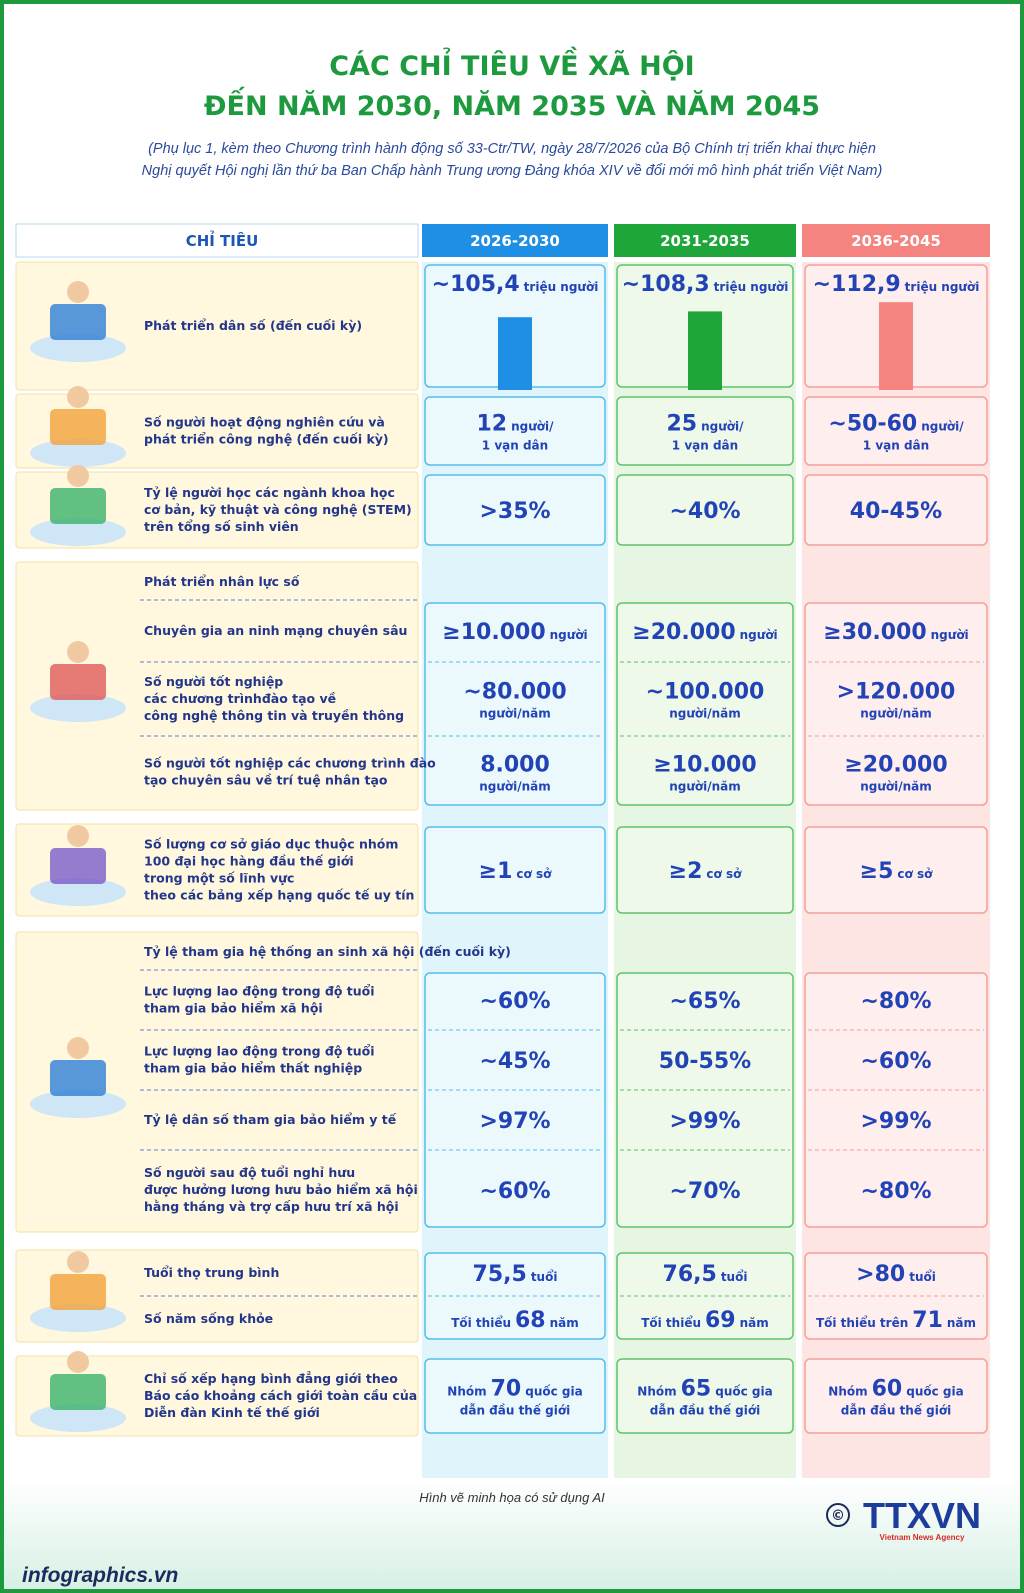 This screenshot has height=1593, width=1024. What do you see at coordinates (934, 1392) in the screenshot?
I see `value-unit: quốc gia` at bounding box center [934, 1392].